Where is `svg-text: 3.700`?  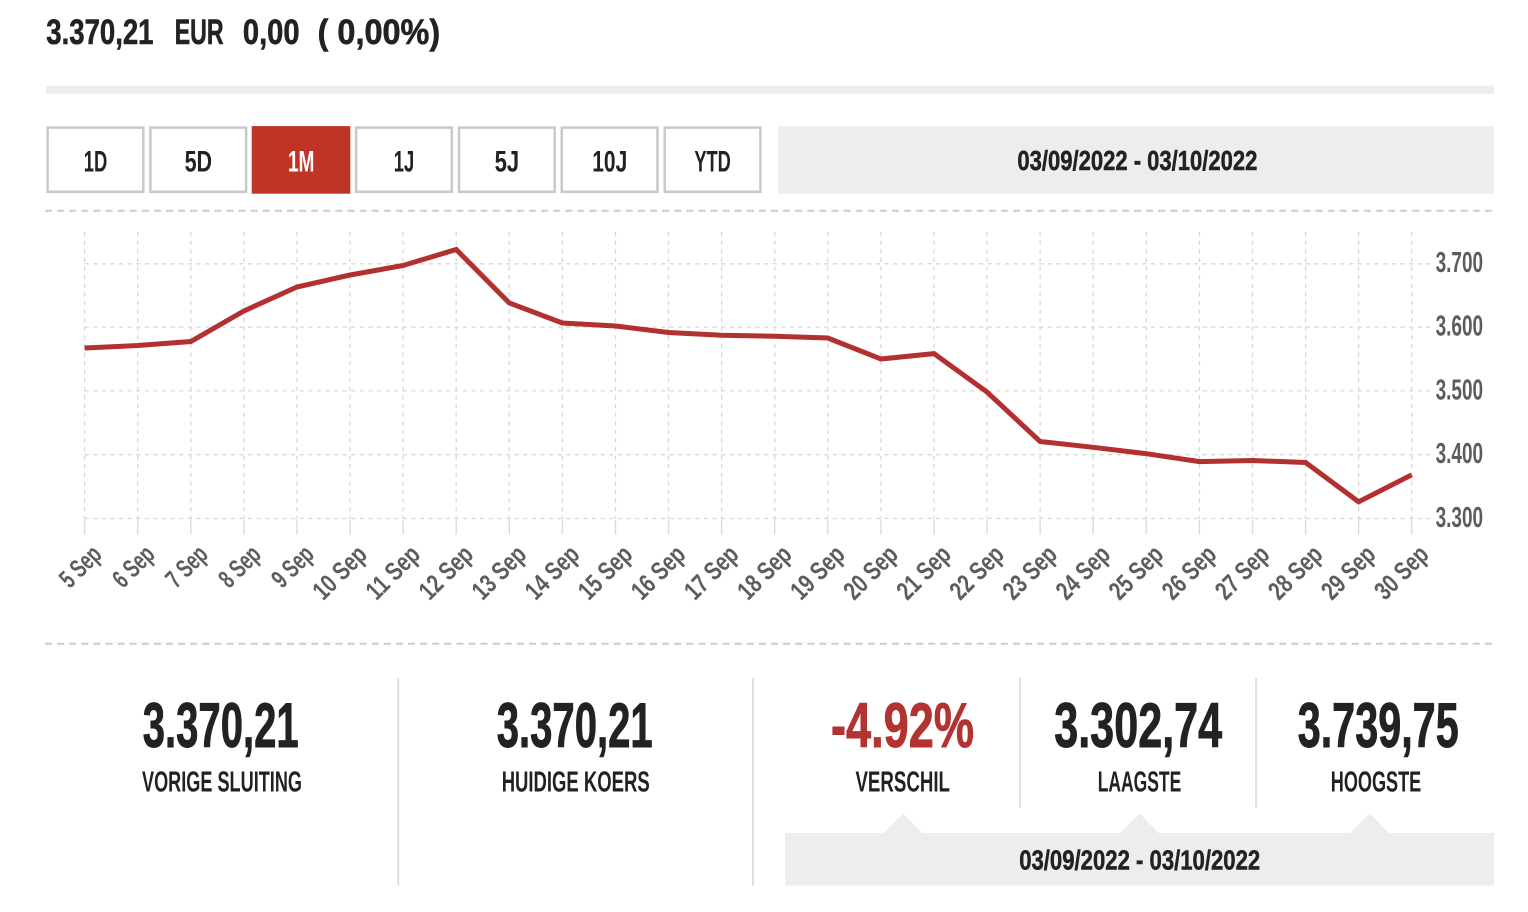
svg-text: 3.700 is located at coordinates (1460, 263).